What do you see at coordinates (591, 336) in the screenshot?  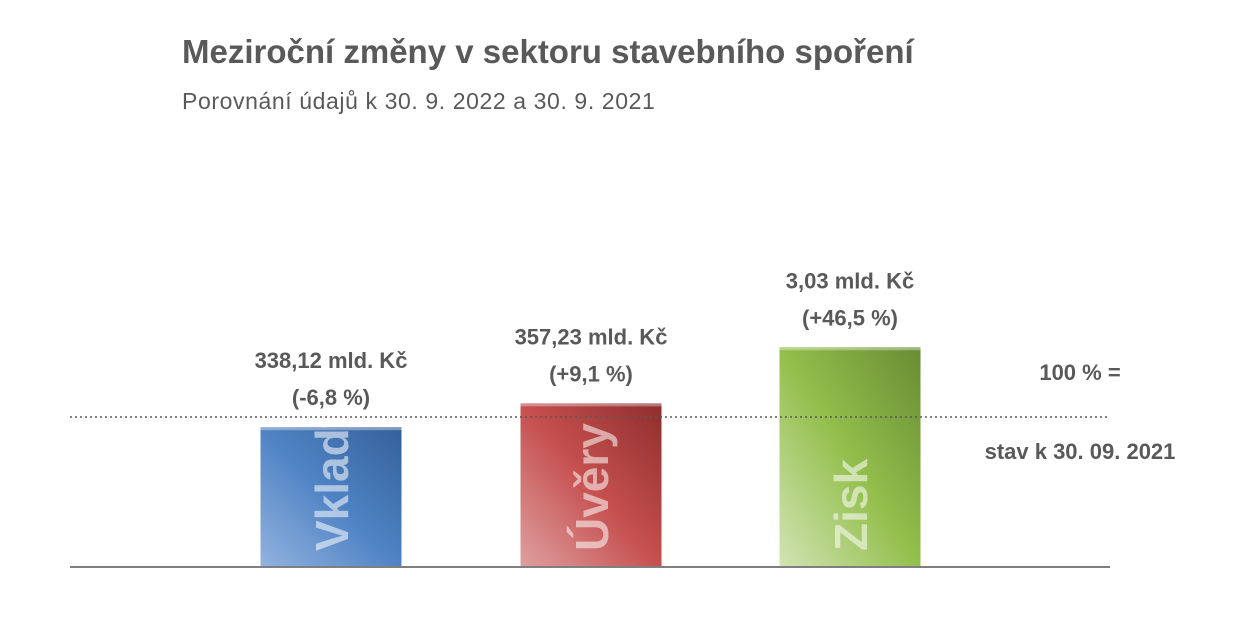 I see `value-label-uvery-line1: 357,23 mld. Kč` at bounding box center [591, 336].